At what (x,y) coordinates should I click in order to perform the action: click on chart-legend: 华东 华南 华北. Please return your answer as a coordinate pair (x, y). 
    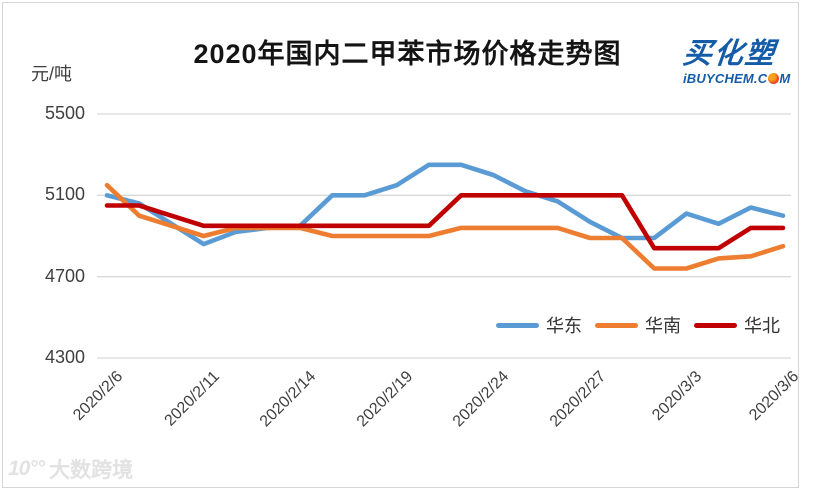
    Looking at the image, I should click on (638, 325).